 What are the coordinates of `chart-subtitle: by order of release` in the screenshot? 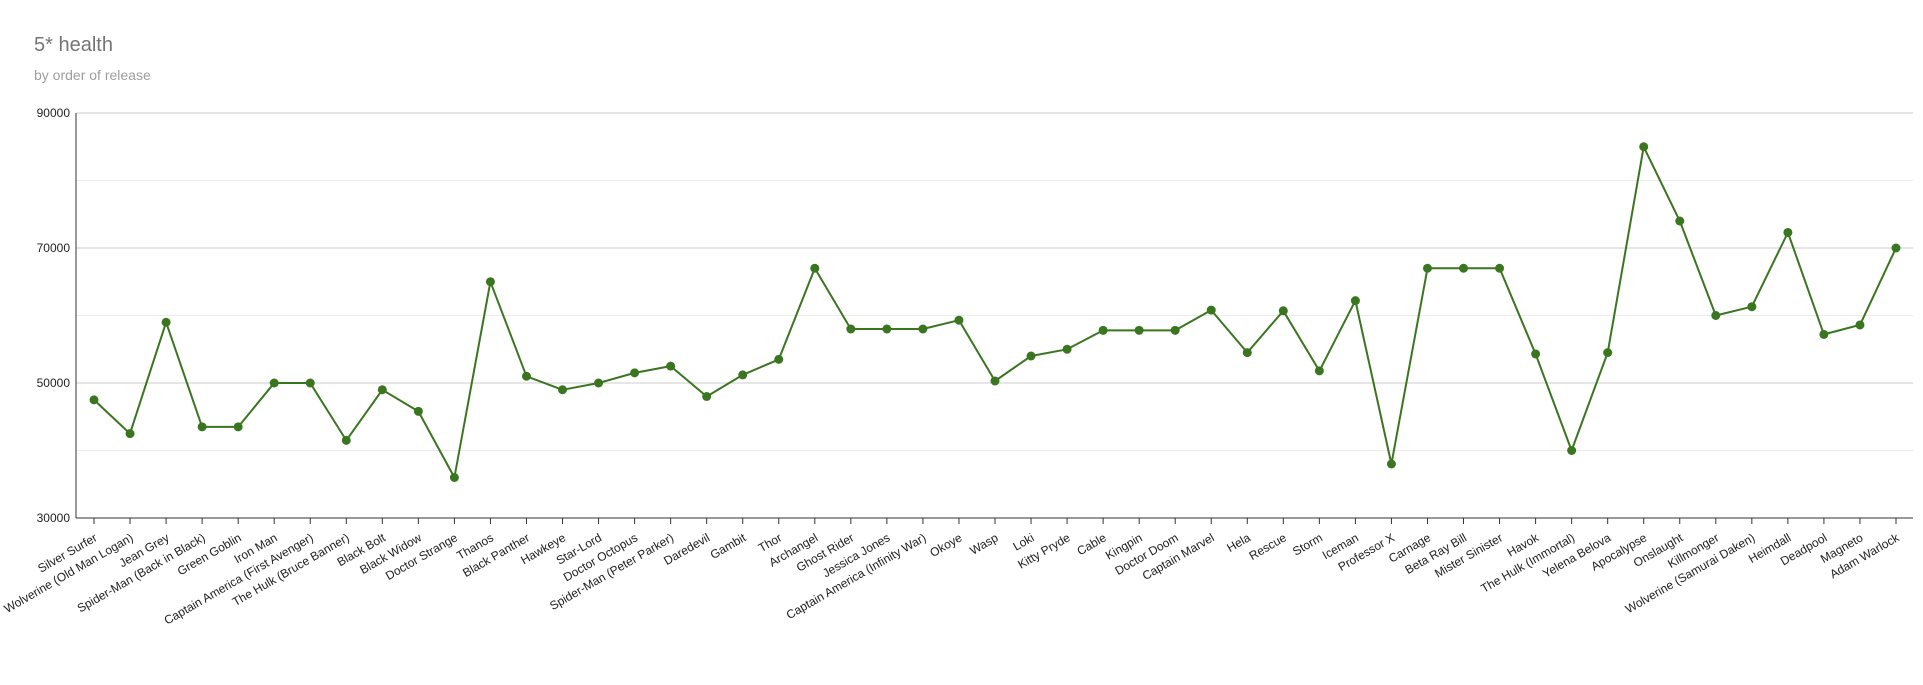 It's located at (92, 75).